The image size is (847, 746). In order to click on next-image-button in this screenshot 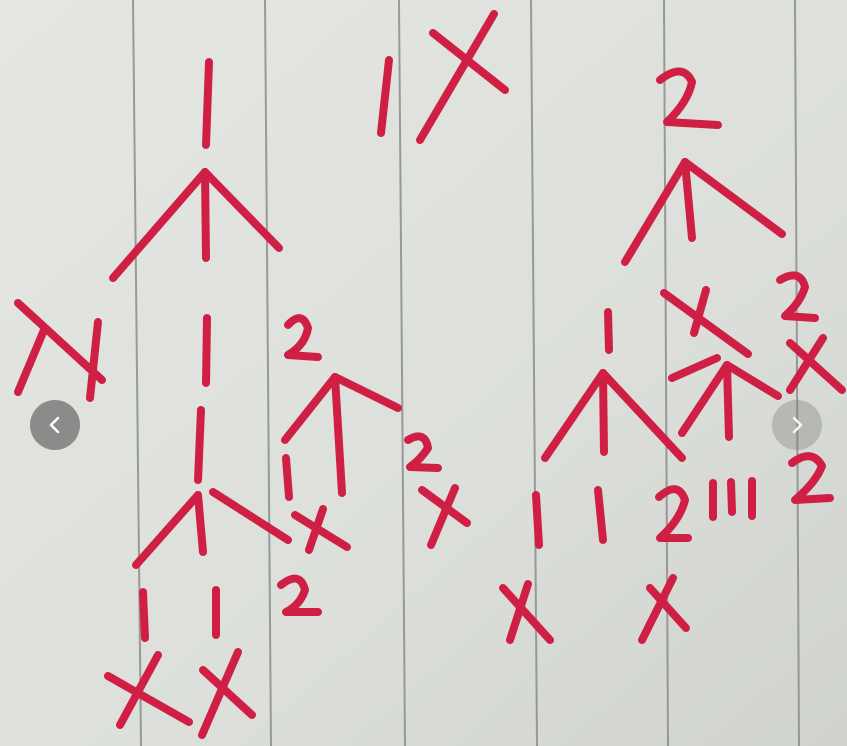, I will do `click(797, 425)`.